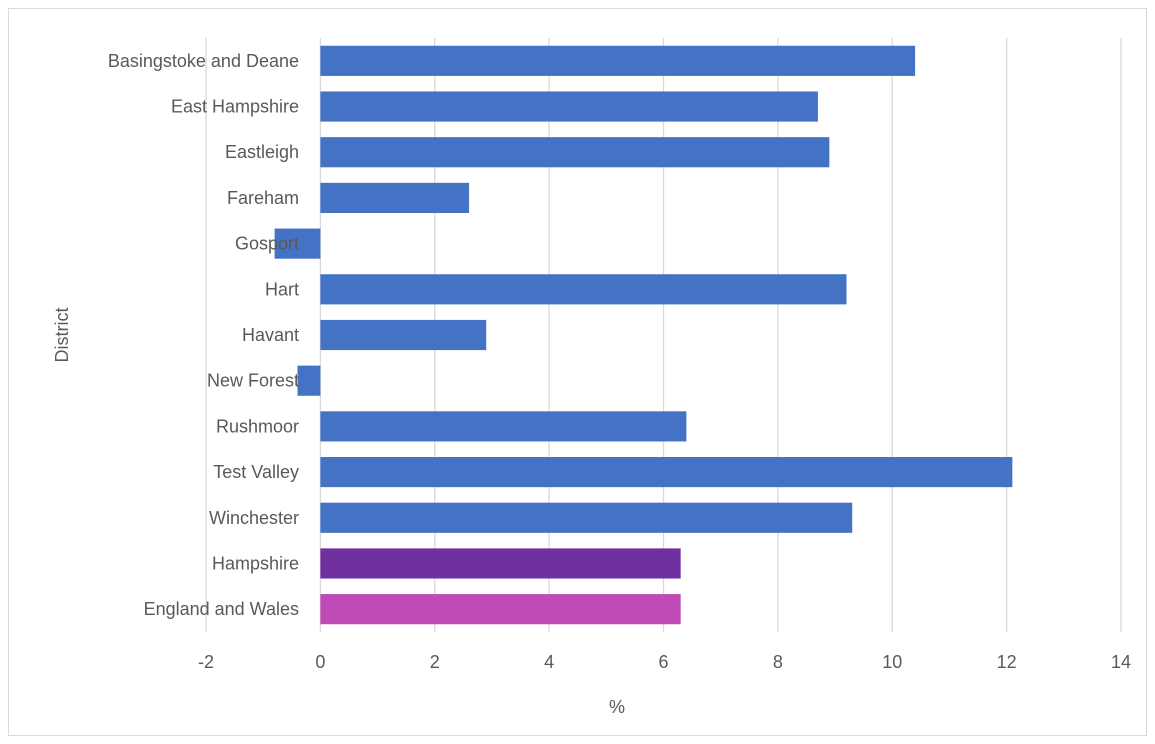  Describe the element at coordinates (892, 662) in the screenshot. I see `x-tick-label: 10` at that location.